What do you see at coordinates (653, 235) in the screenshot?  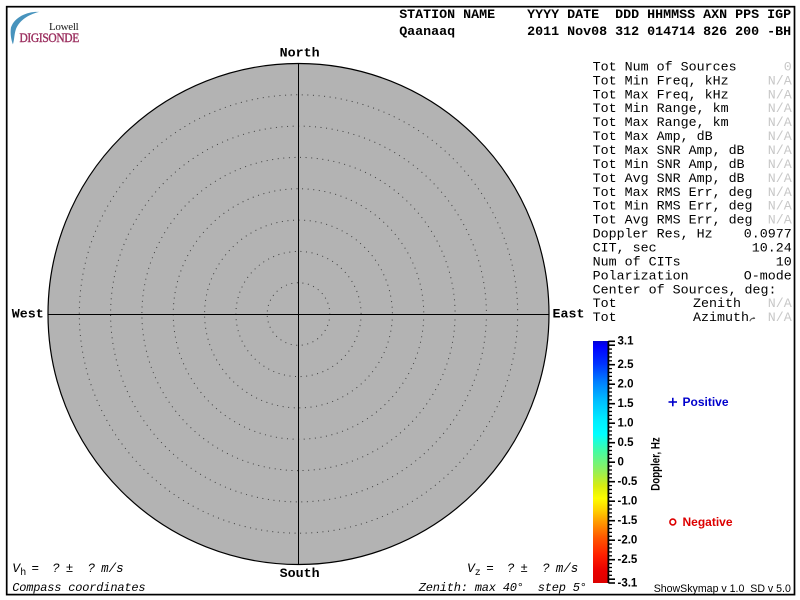 I see `svg-text: Doppler Res, Hz` at bounding box center [653, 235].